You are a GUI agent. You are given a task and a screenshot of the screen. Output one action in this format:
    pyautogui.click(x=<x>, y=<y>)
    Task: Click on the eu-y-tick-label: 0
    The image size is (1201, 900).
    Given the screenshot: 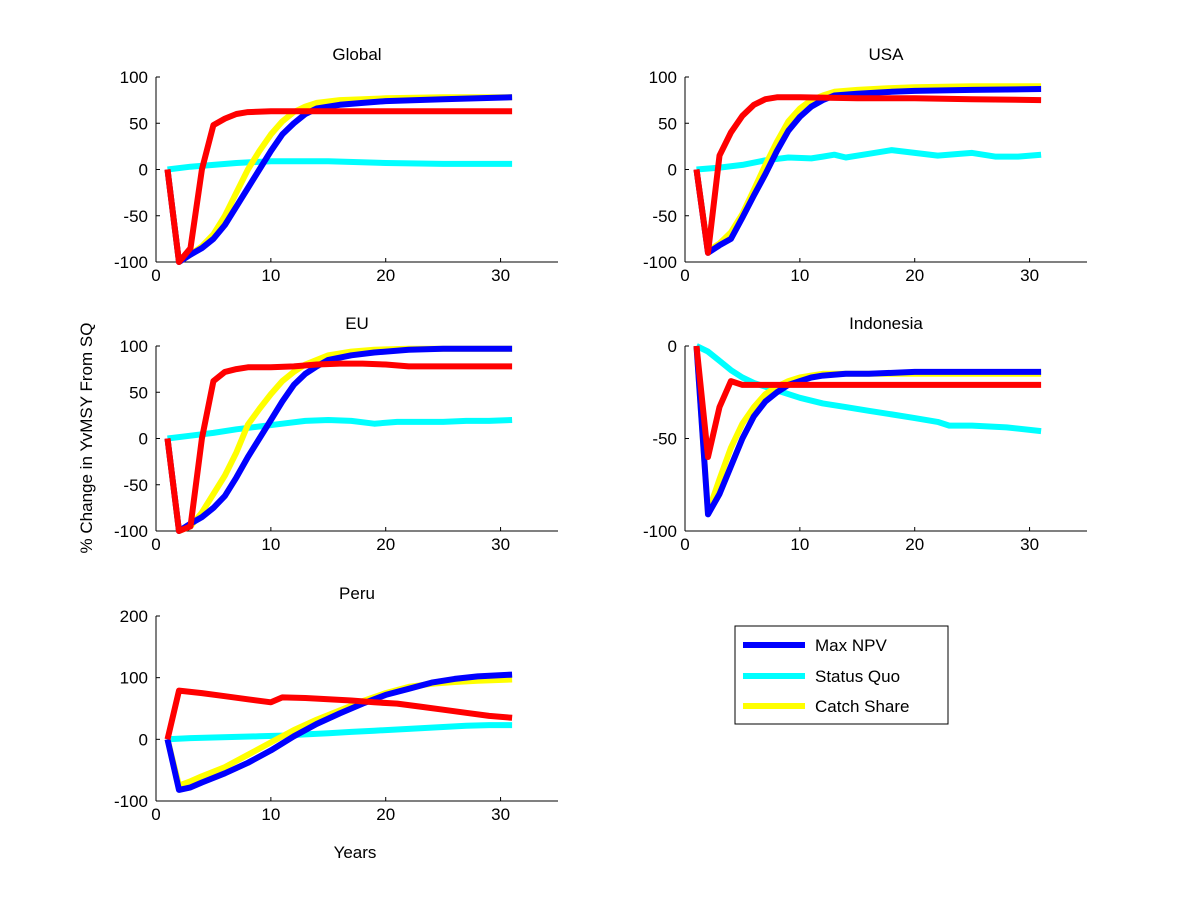 What is the action you would take?
    pyautogui.click(x=143, y=439)
    